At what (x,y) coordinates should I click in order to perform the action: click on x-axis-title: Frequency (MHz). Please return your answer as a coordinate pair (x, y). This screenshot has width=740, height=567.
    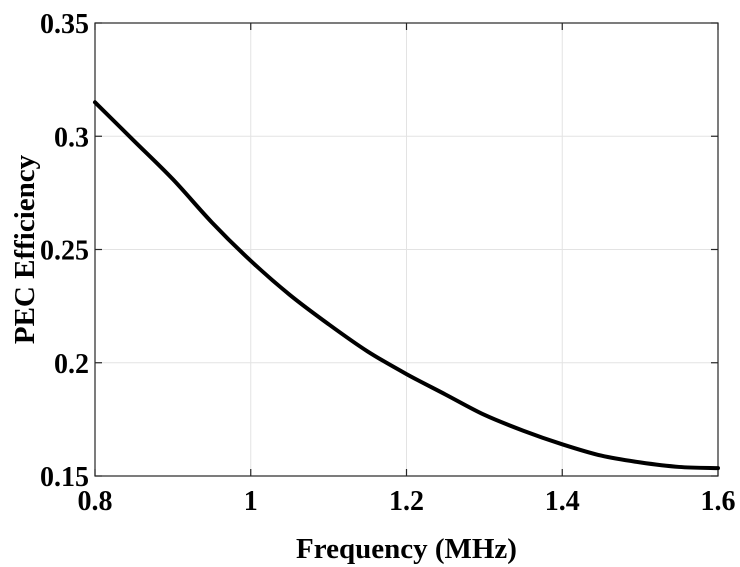
    Looking at the image, I should click on (406, 549).